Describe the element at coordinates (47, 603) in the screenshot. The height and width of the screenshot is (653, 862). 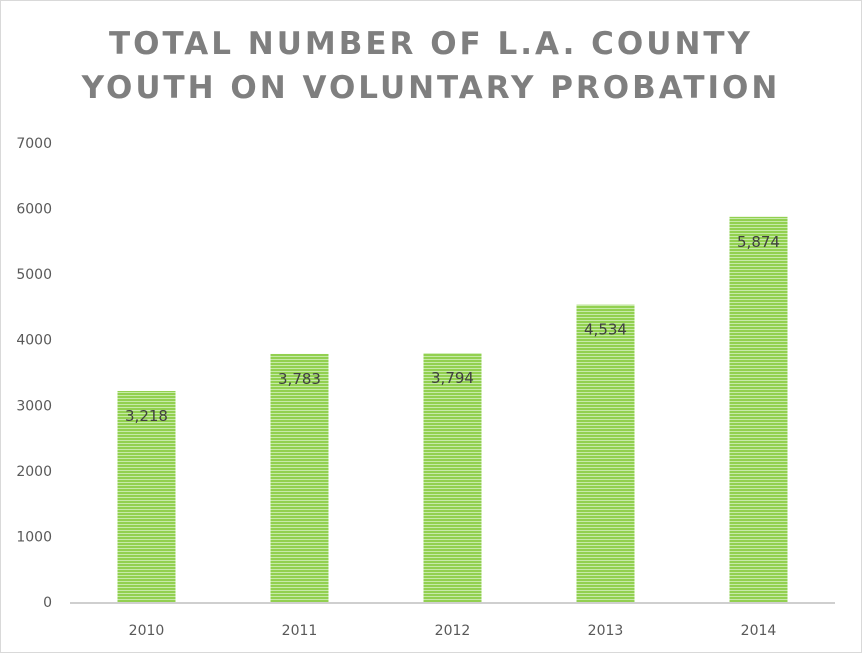
I see `y-tick-label: 0` at that location.